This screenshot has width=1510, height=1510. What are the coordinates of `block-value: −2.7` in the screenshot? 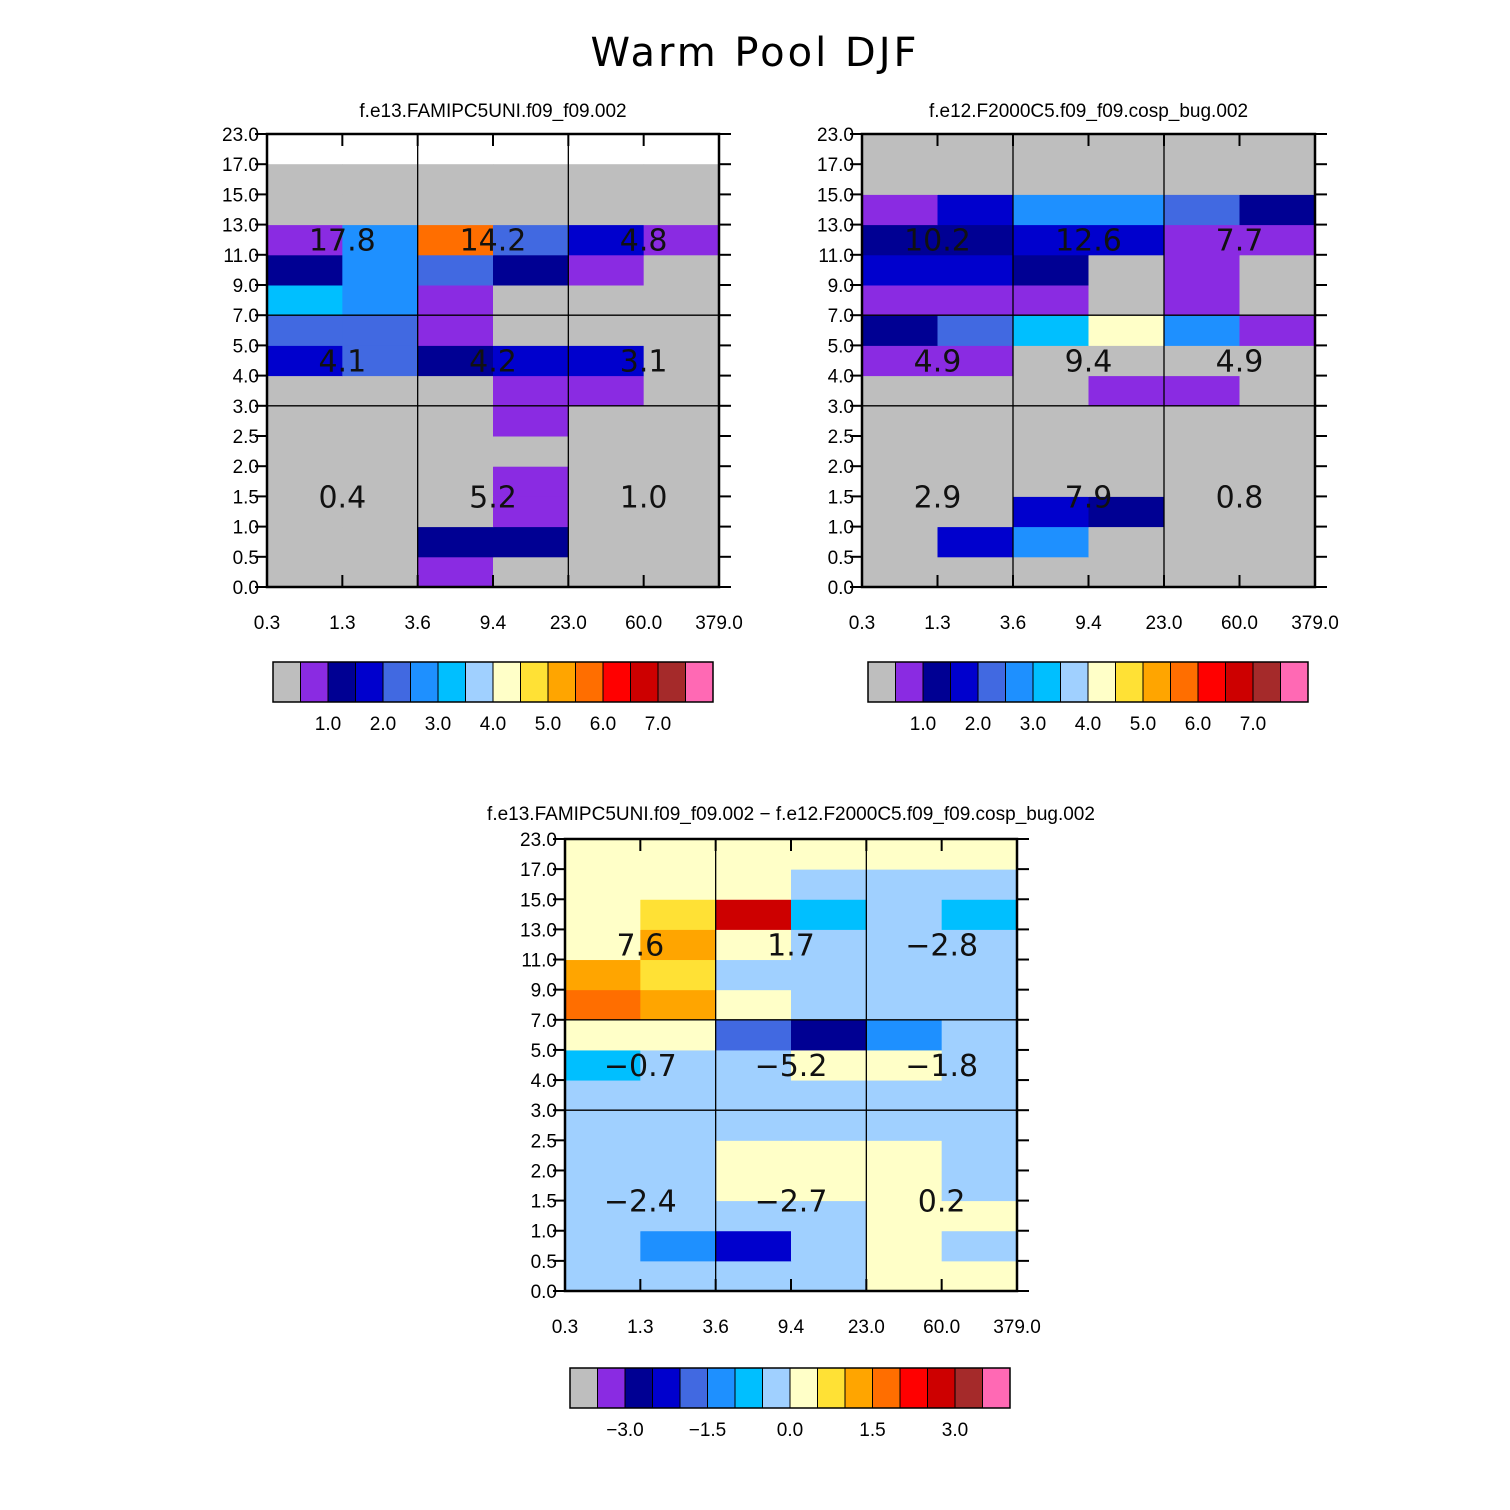 It's located at (791, 1202).